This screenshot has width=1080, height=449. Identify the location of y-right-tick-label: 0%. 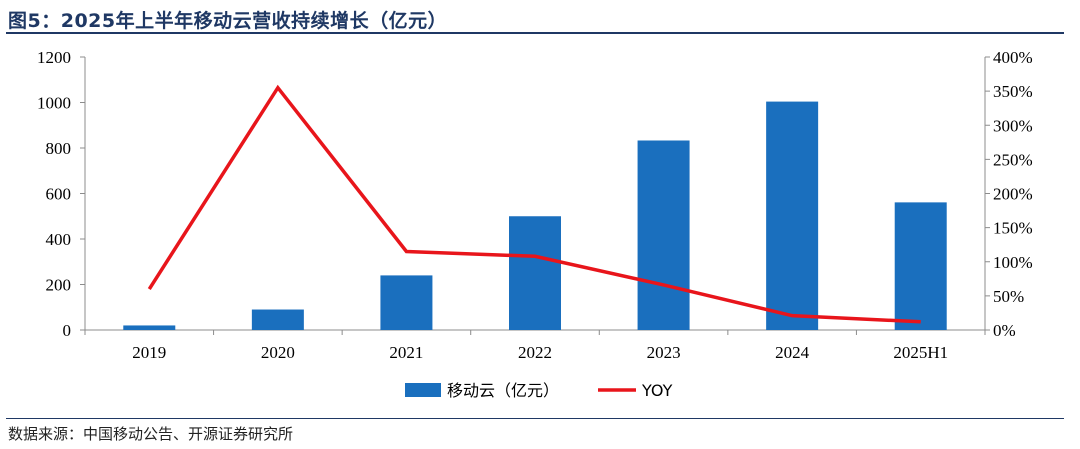
(1004, 330).